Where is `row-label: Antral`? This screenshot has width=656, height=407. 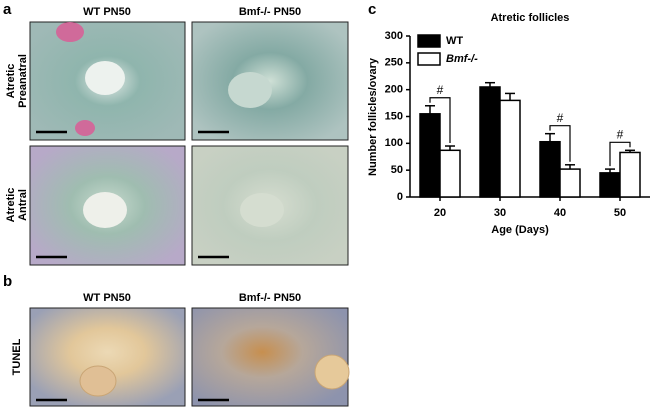 row-label: Antral is located at coordinates (23, 205).